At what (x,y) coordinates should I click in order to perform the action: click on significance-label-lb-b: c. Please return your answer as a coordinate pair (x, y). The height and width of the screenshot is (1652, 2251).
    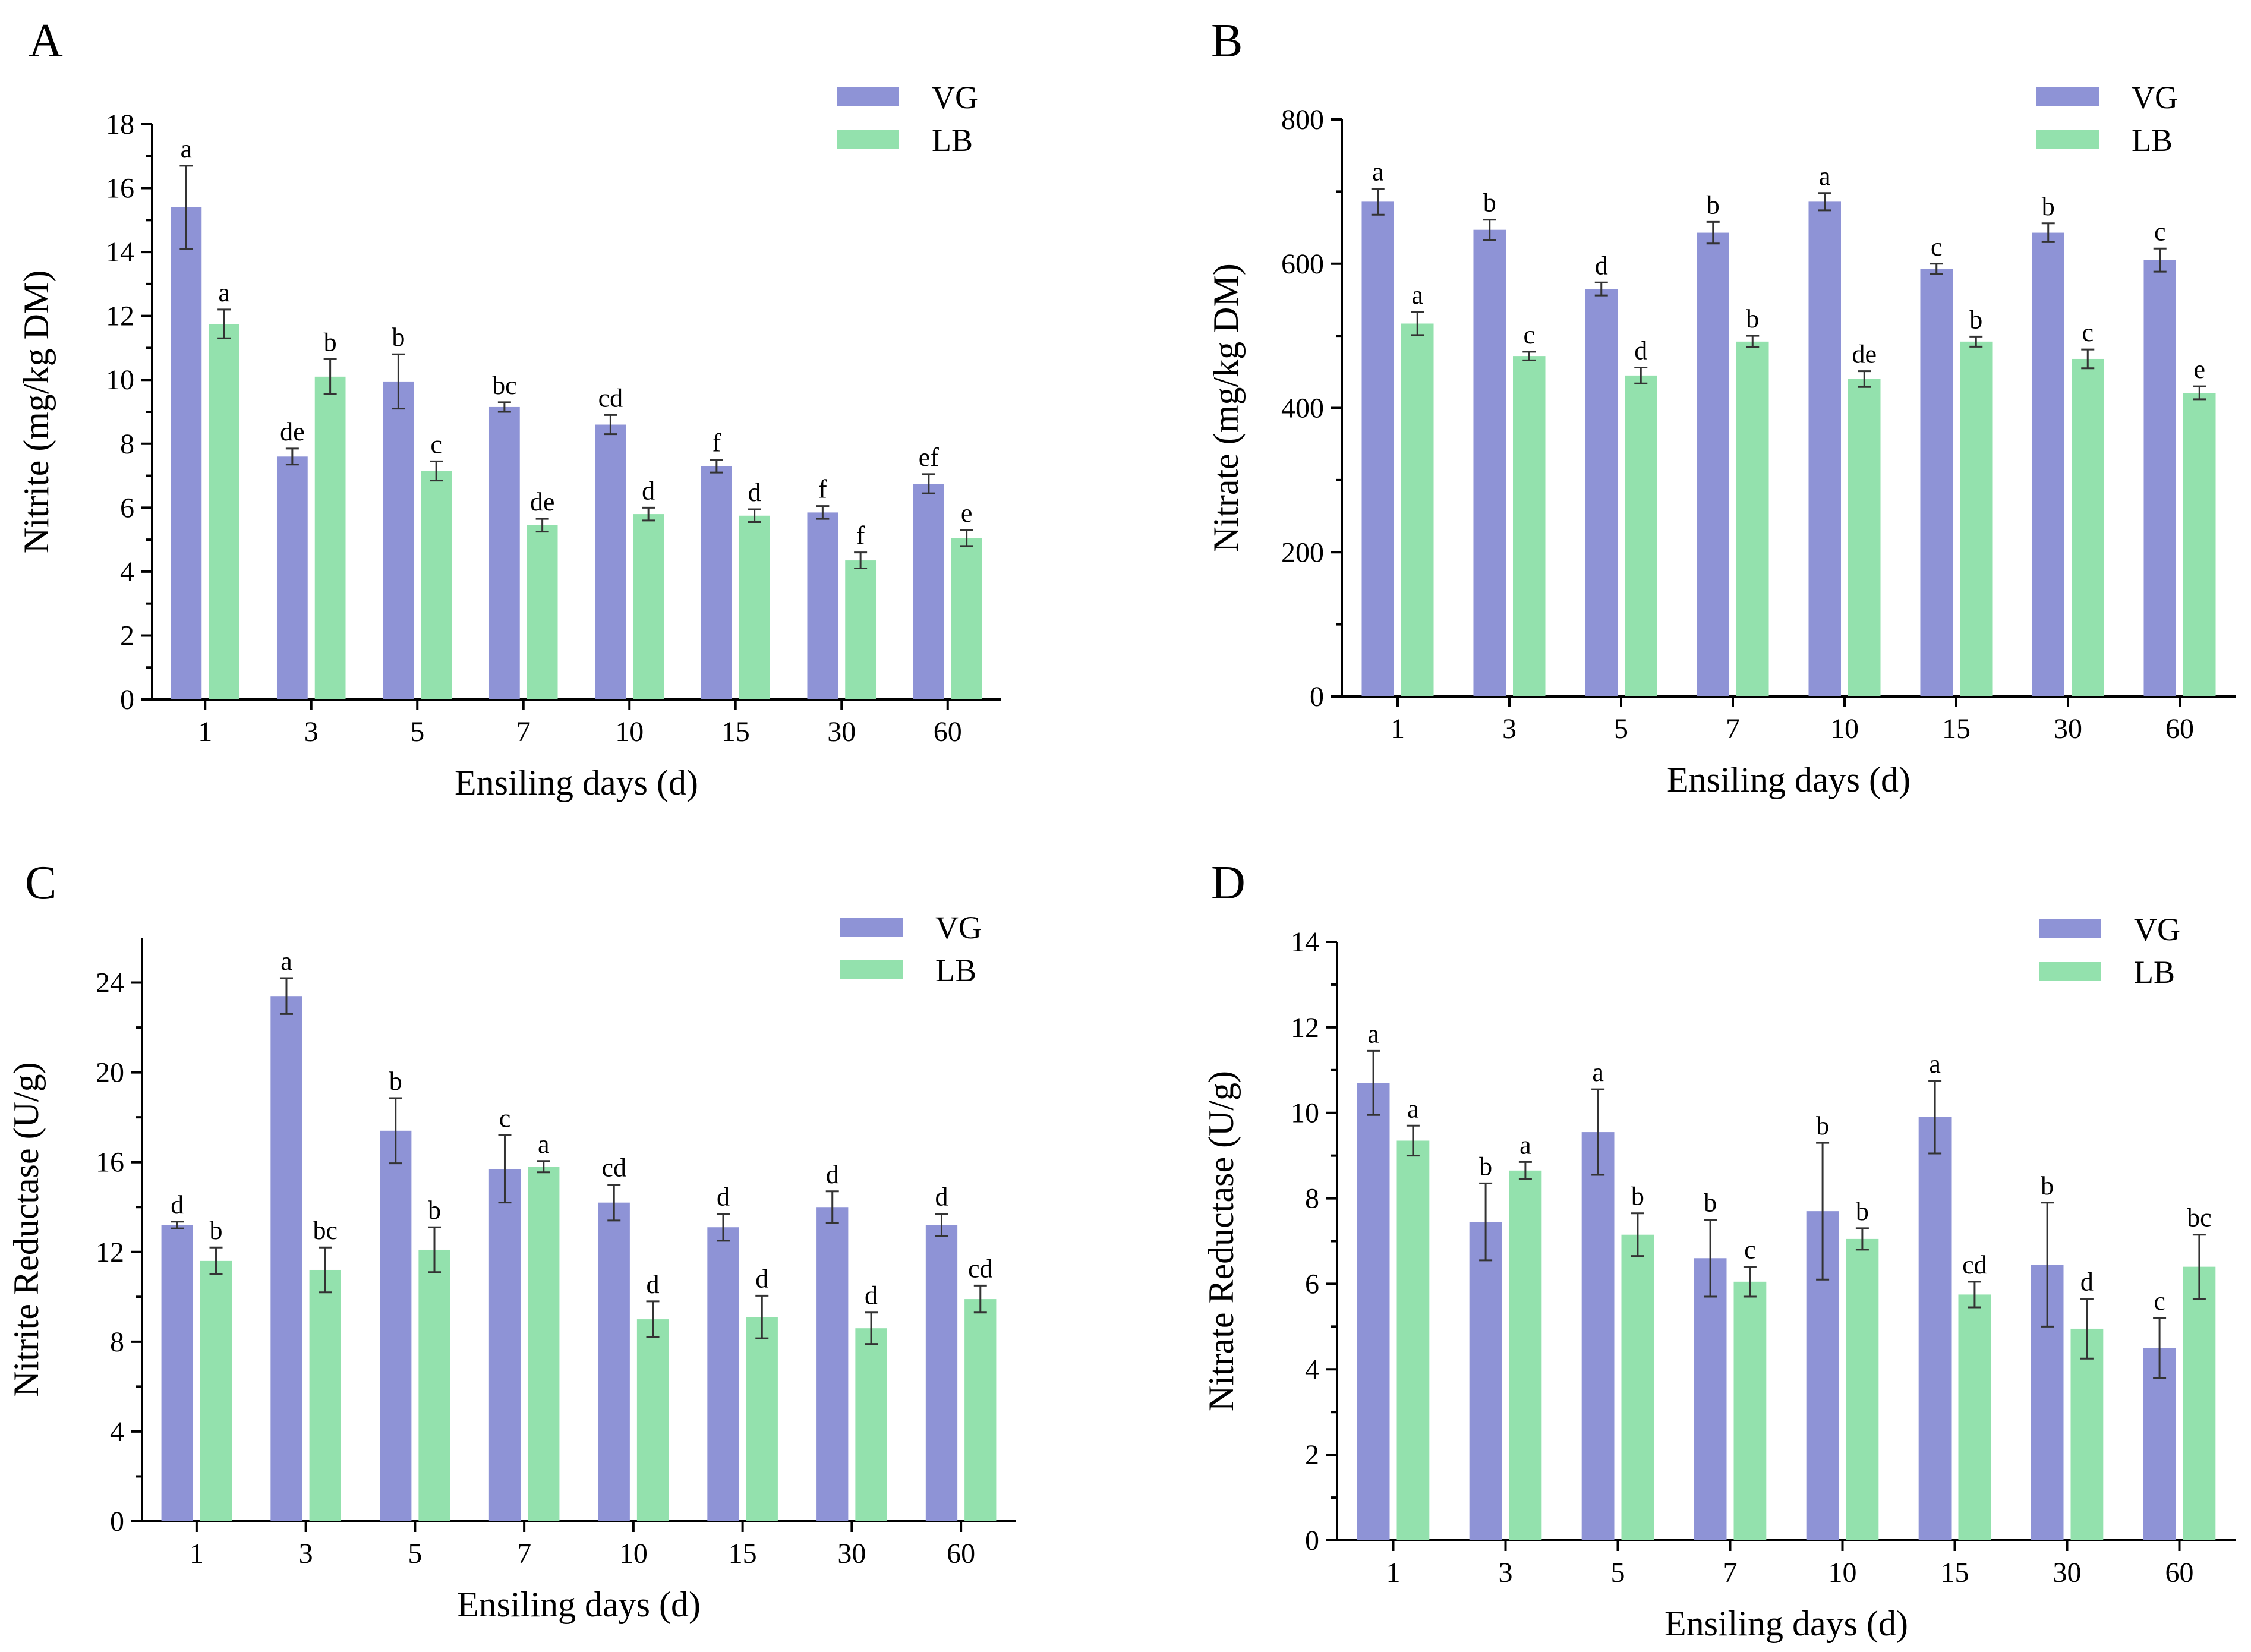
    Looking at the image, I should click on (1529, 335).